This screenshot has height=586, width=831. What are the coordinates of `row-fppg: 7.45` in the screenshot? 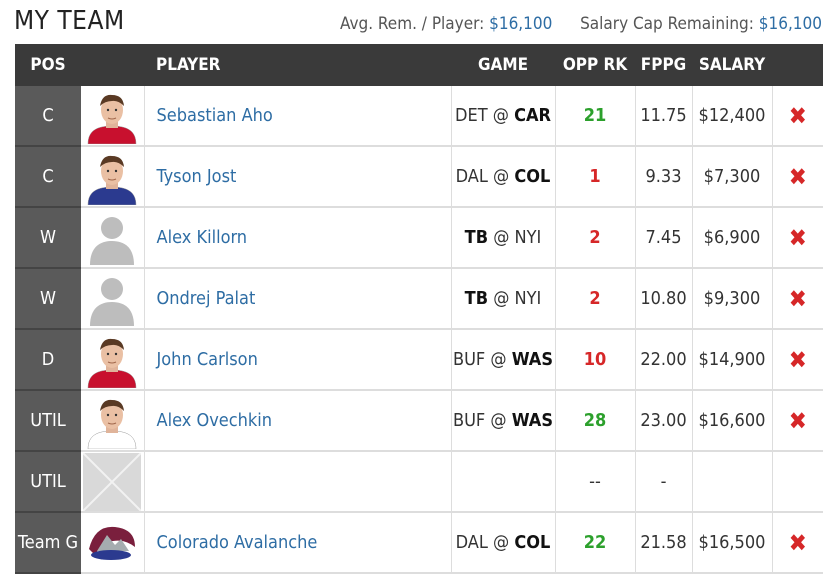 It's located at (664, 238).